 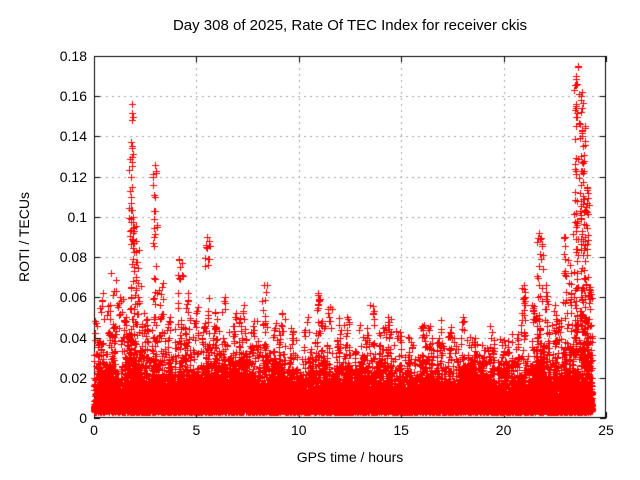 I want to click on y-tick-label: 0.06, so click(x=73, y=297).